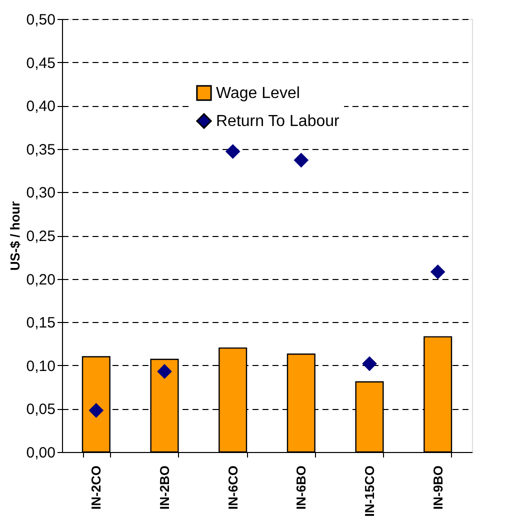  What do you see at coordinates (41, 236) in the screenshot?
I see `y-tick-label: 0,25` at bounding box center [41, 236].